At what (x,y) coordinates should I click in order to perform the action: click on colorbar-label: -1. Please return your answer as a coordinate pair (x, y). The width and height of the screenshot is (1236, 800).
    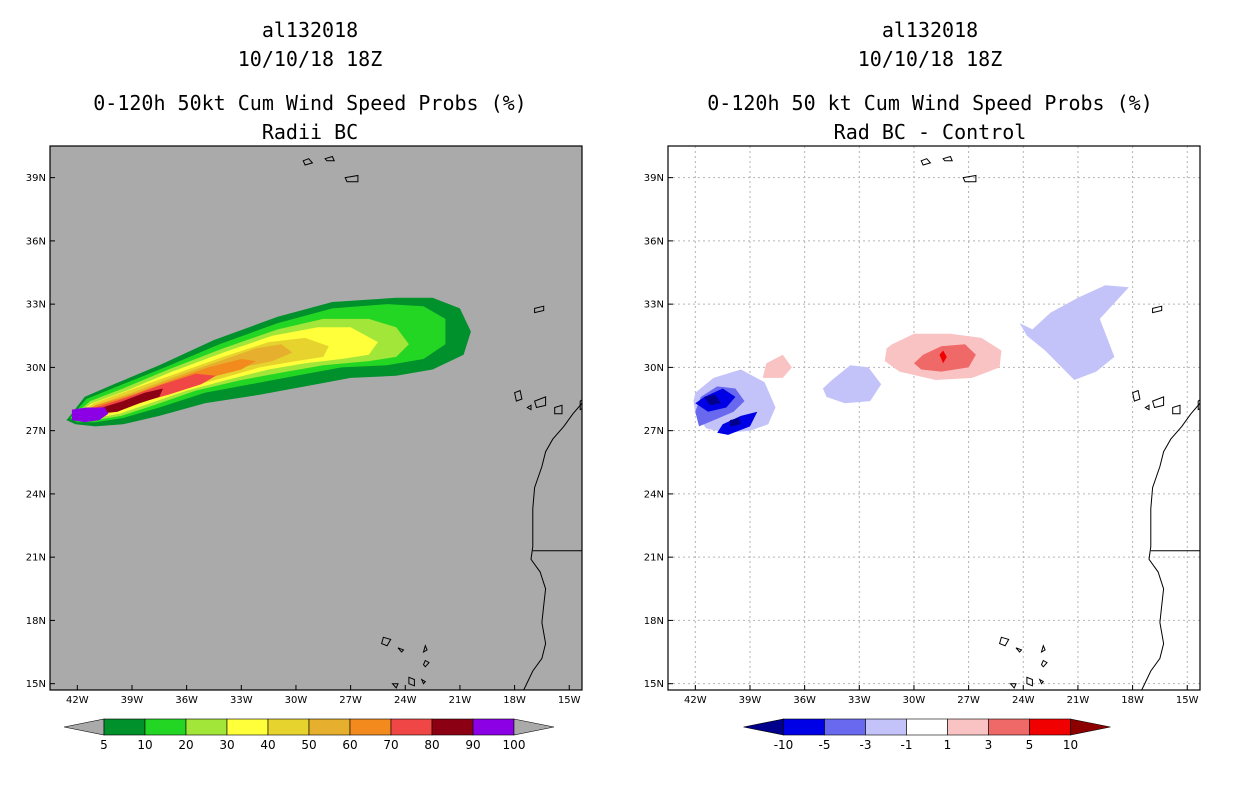
    Looking at the image, I should click on (907, 745).